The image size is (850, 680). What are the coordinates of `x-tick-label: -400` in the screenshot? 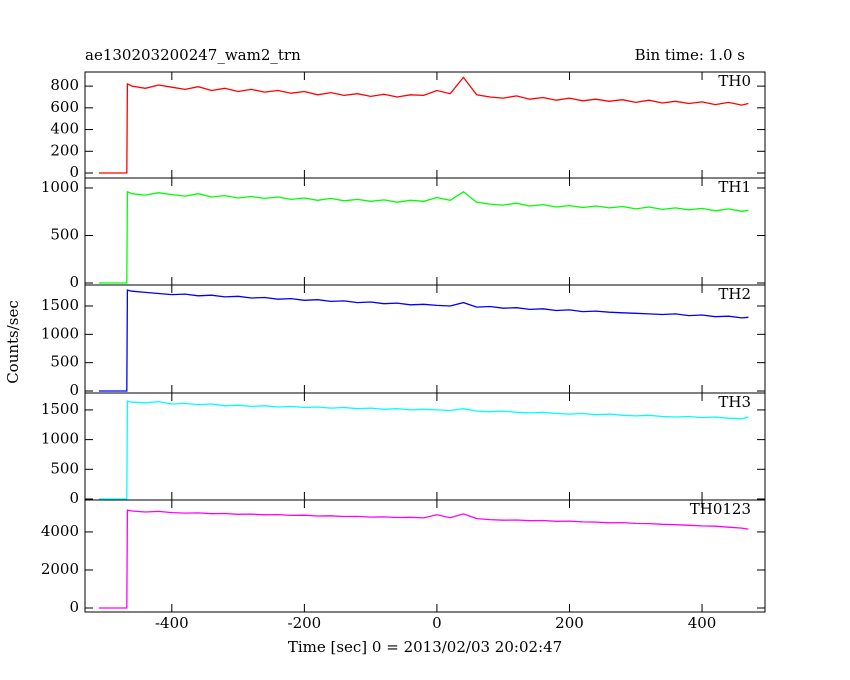 It's located at (172, 623).